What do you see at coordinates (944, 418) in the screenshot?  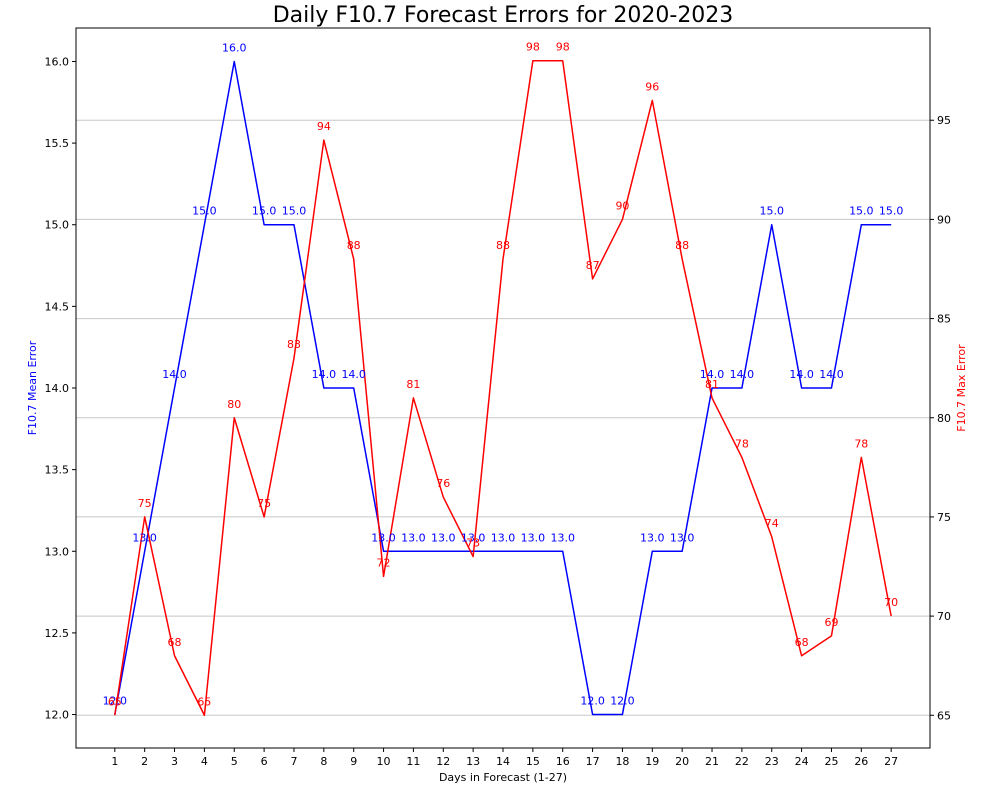 I see `right-y-tick-label: 80` at bounding box center [944, 418].